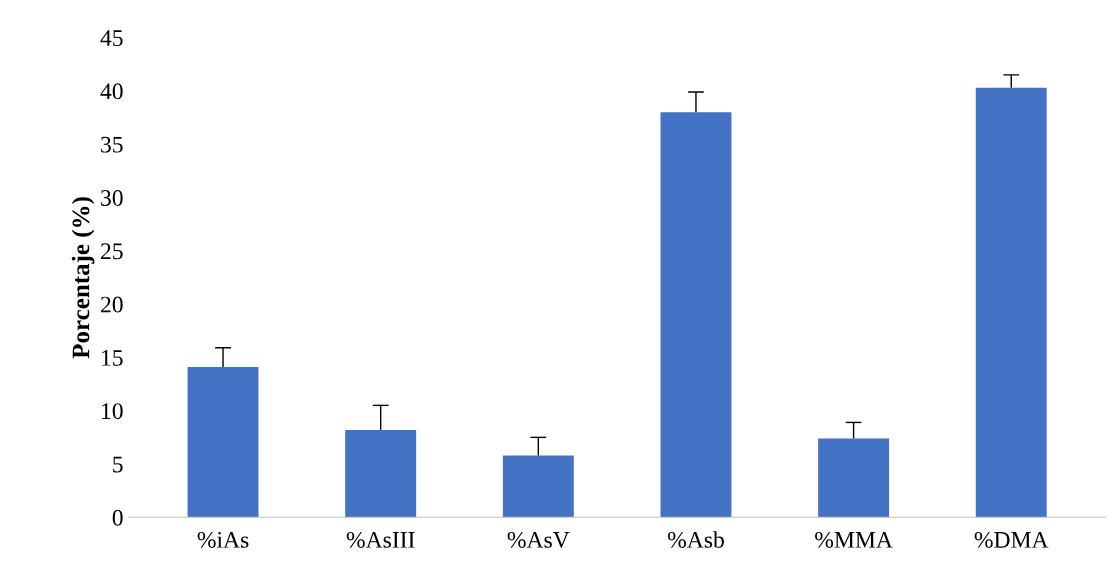 The image size is (1117, 578). Describe the element at coordinates (112, 411) in the screenshot. I see `y-tick-label: 10` at that location.